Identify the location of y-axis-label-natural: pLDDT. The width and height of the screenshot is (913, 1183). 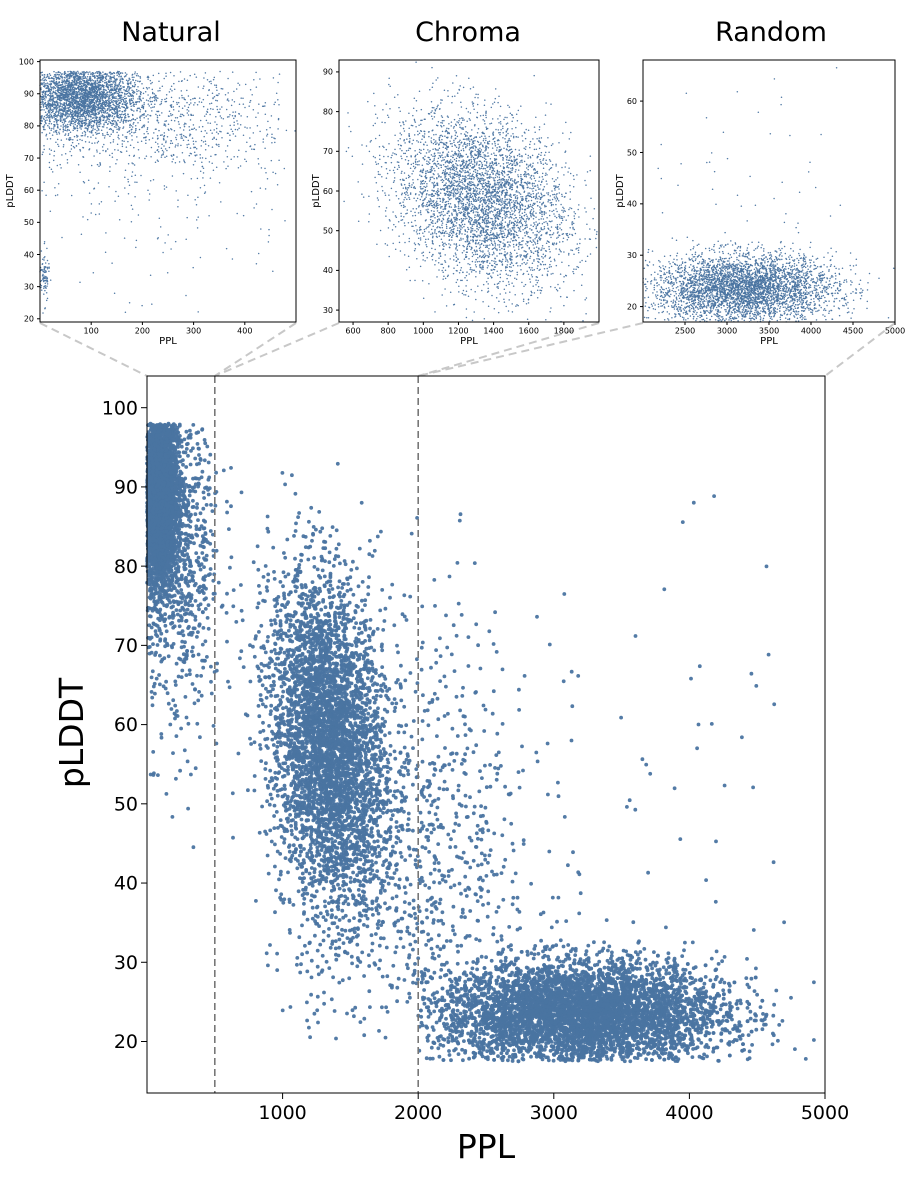
(10, 190).